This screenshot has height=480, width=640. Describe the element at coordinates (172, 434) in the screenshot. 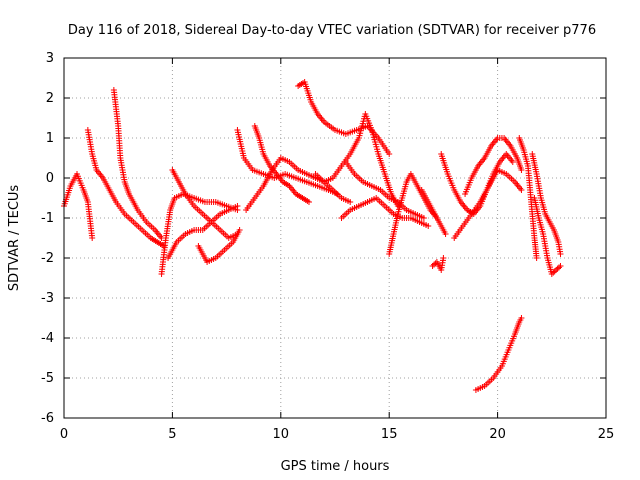

I see `x-tick-label: 5` at that location.